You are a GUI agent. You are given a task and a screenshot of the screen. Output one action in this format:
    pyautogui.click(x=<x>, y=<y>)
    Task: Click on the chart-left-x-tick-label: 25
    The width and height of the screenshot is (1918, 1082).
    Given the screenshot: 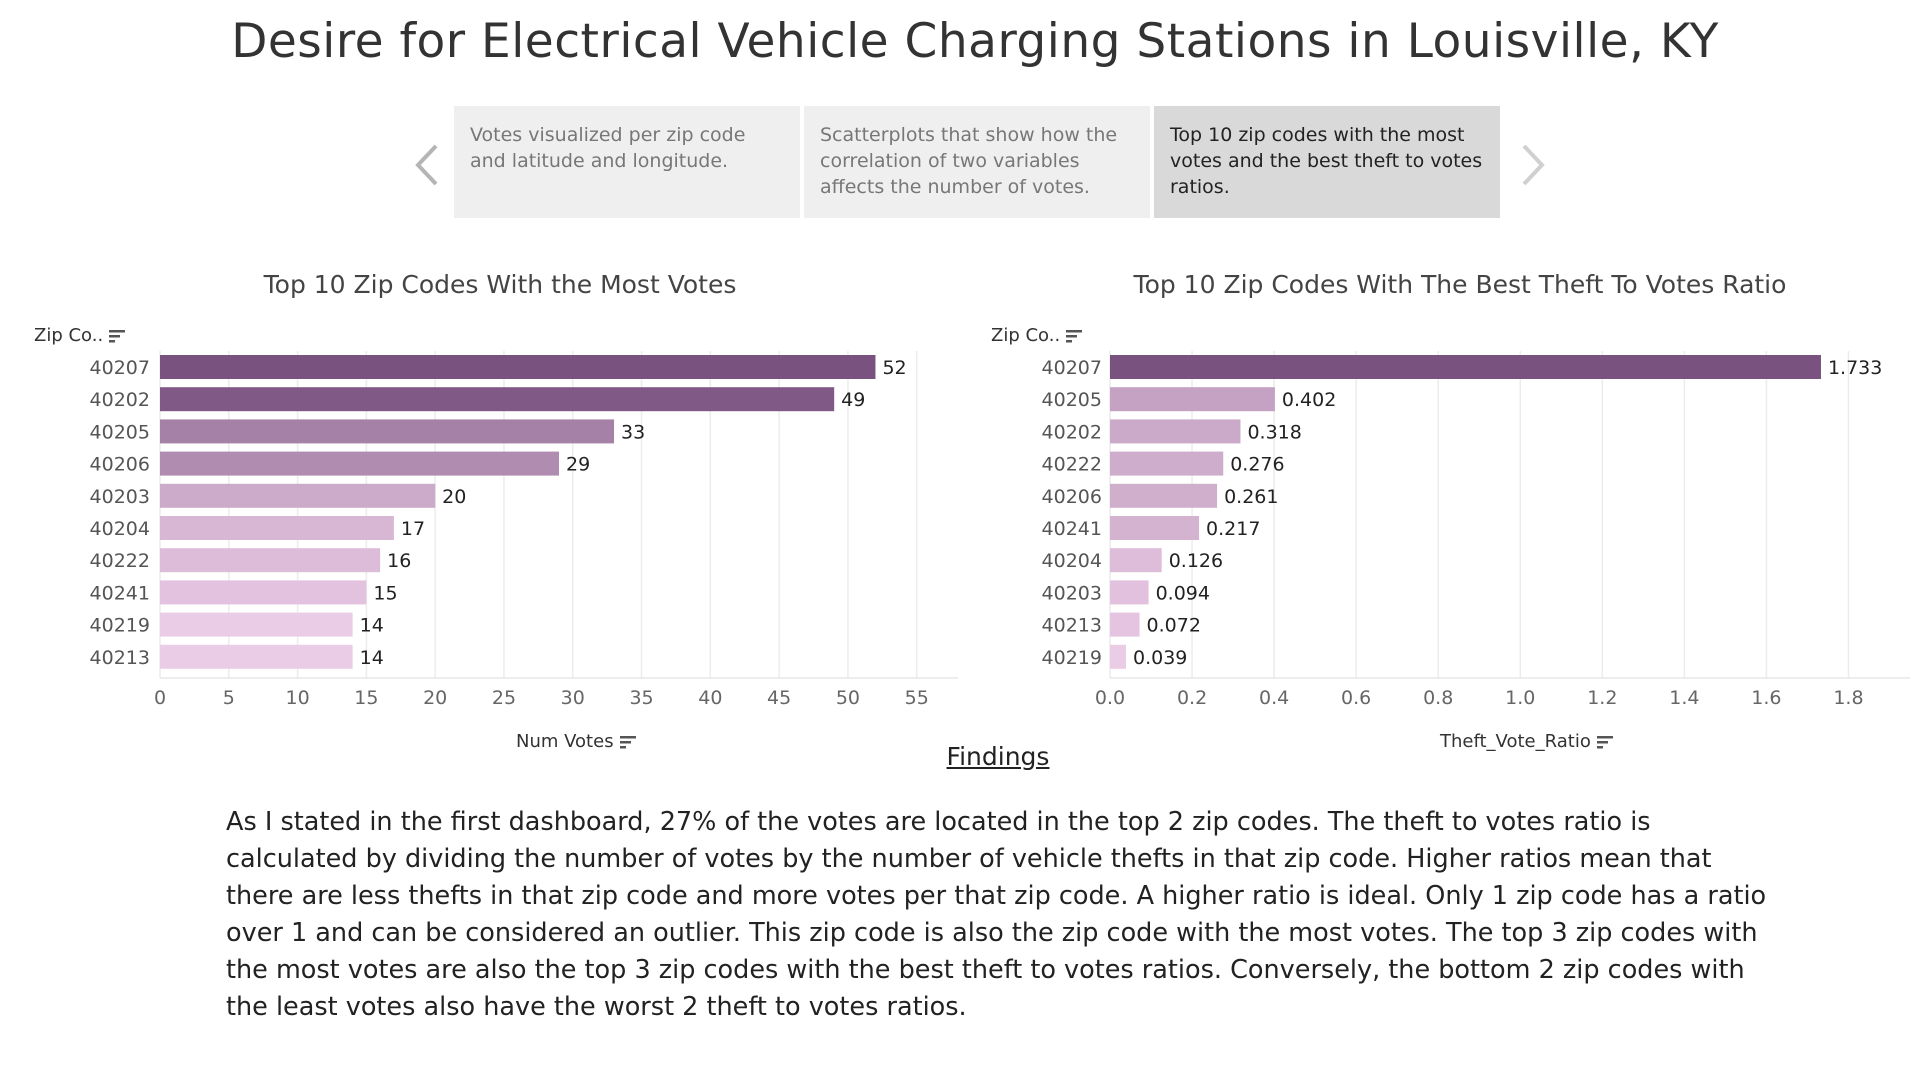 What is the action you would take?
    pyautogui.click(x=504, y=698)
    